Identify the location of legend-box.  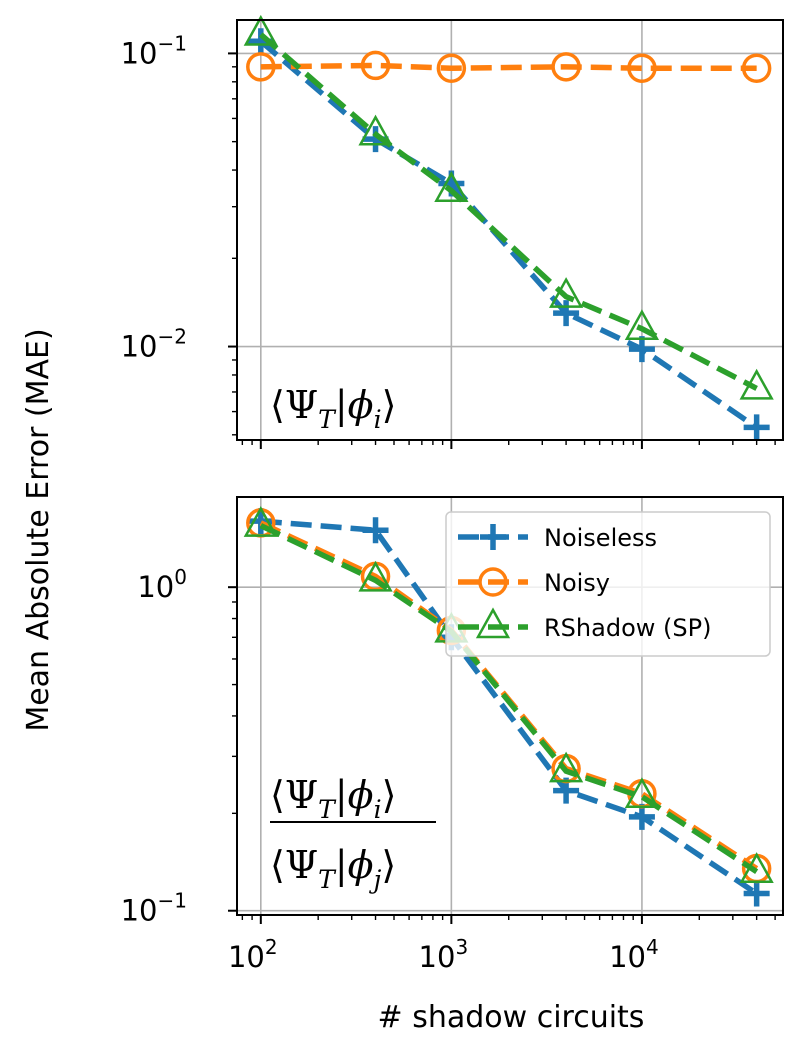
(608, 584).